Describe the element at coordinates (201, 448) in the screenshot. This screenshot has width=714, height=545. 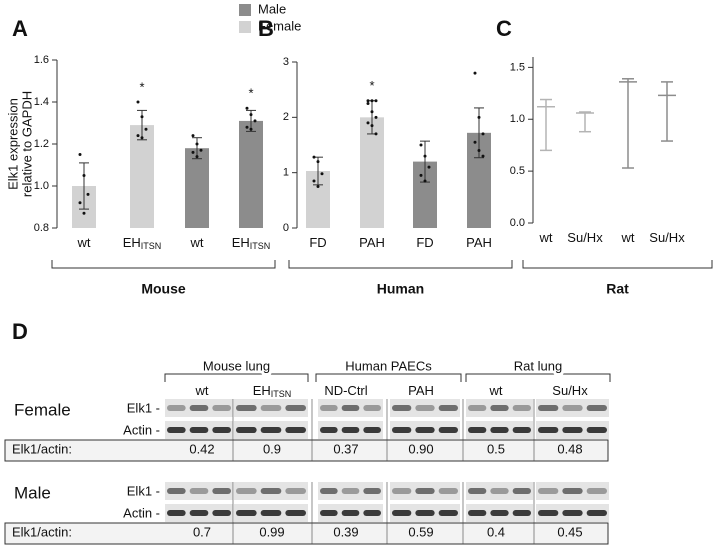
I see `ratio-value: 0.42` at that location.